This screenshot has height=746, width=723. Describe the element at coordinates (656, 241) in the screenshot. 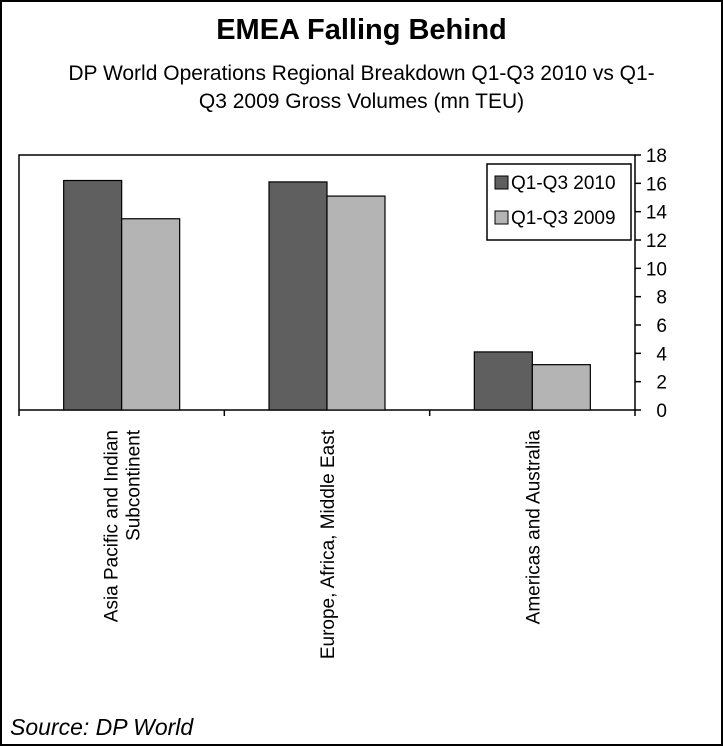

I see `y-tick-label: 12` at that location.